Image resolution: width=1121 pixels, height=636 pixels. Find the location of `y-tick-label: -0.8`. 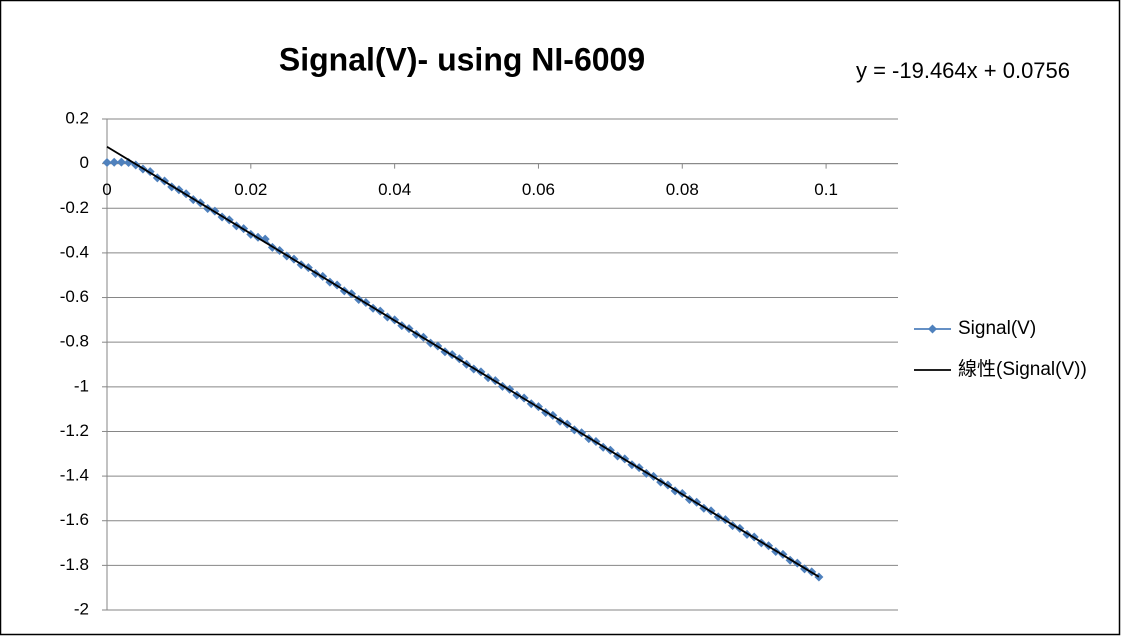

y-tick-label: -0.8 is located at coordinates (74, 341).